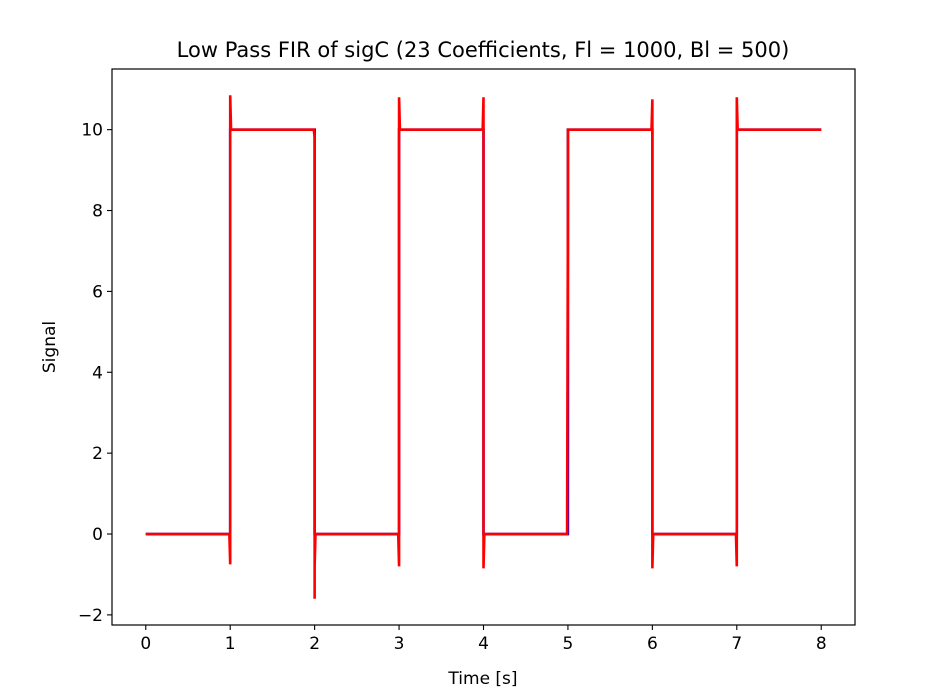 The image size is (933, 693). What do you see at coordinates (97, 212) in the screenshot?
I see `y-tick-label: 8` at bounding box center [97, 212].